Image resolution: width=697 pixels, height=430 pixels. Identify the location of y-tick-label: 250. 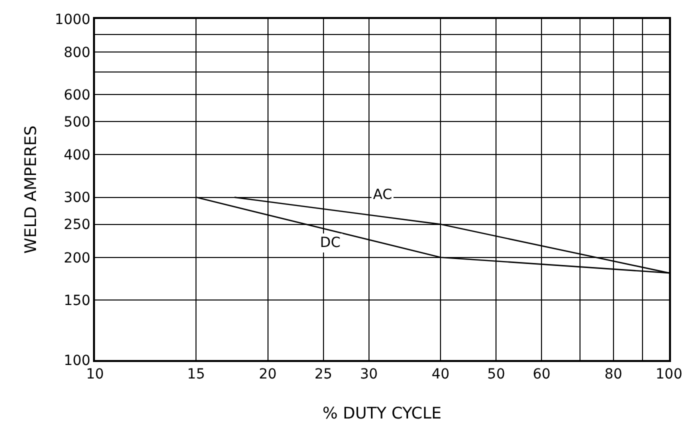
(77, 225).